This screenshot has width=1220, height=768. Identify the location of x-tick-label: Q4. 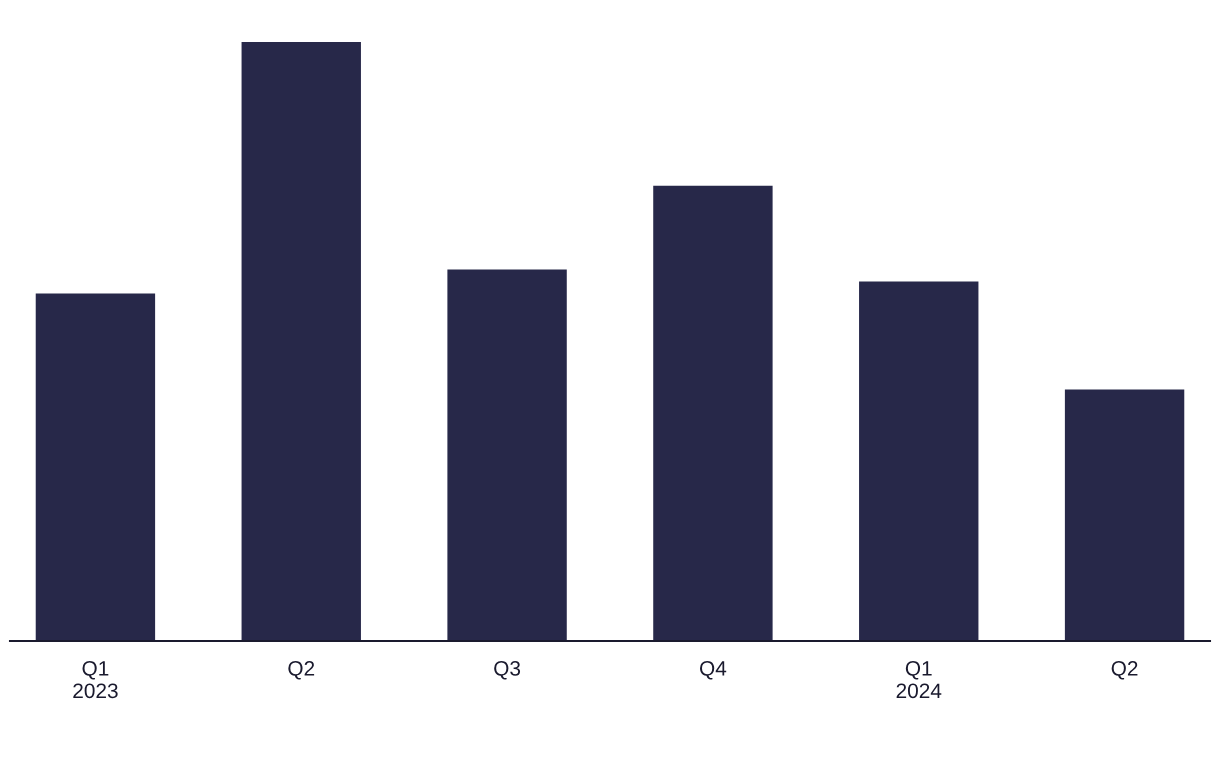
(713, 670).